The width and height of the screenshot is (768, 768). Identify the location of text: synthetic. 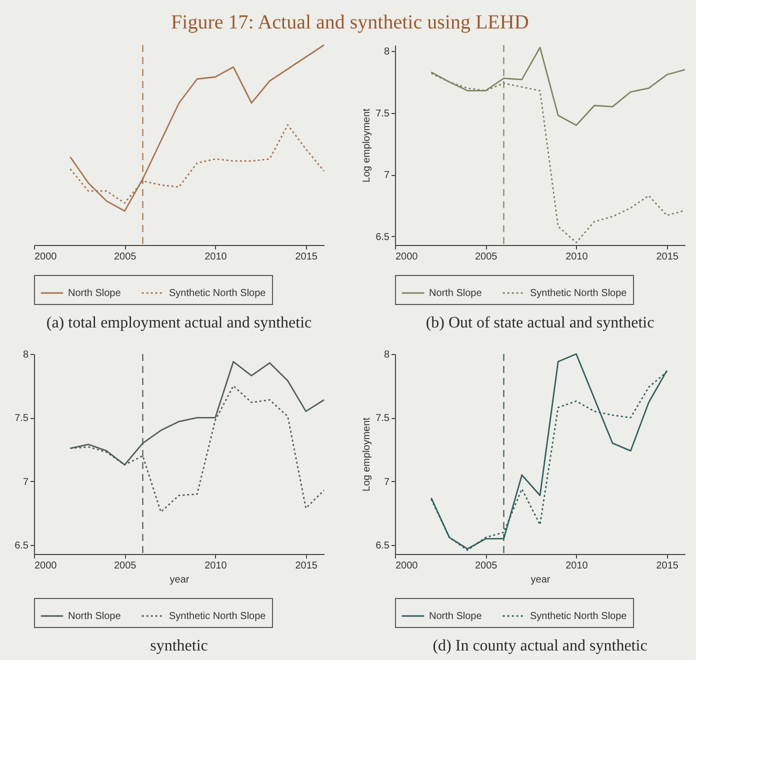
(179, 646).